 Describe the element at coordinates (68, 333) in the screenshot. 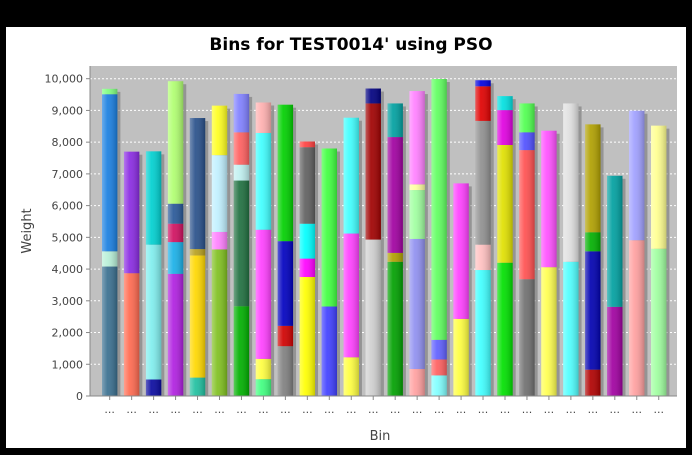

I see `y-tick-label: 2,000` at that location.